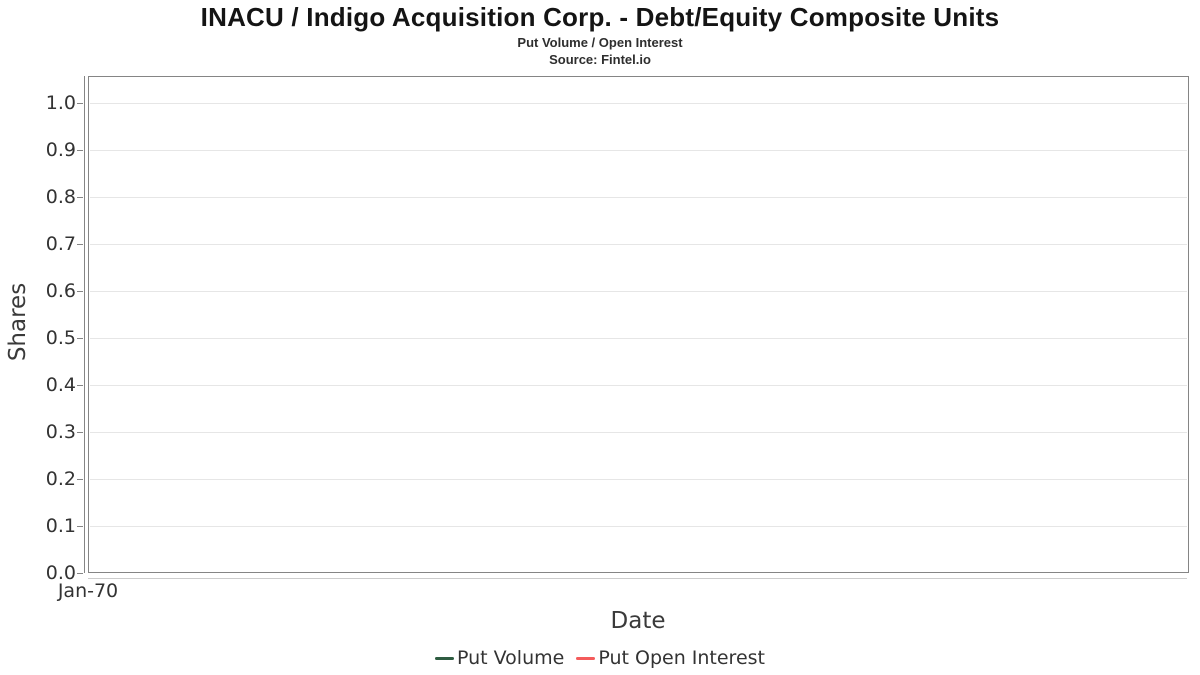  Describe the element at coordinates (637, 578) in the screenshot. I see `x-axis-line` at that location.